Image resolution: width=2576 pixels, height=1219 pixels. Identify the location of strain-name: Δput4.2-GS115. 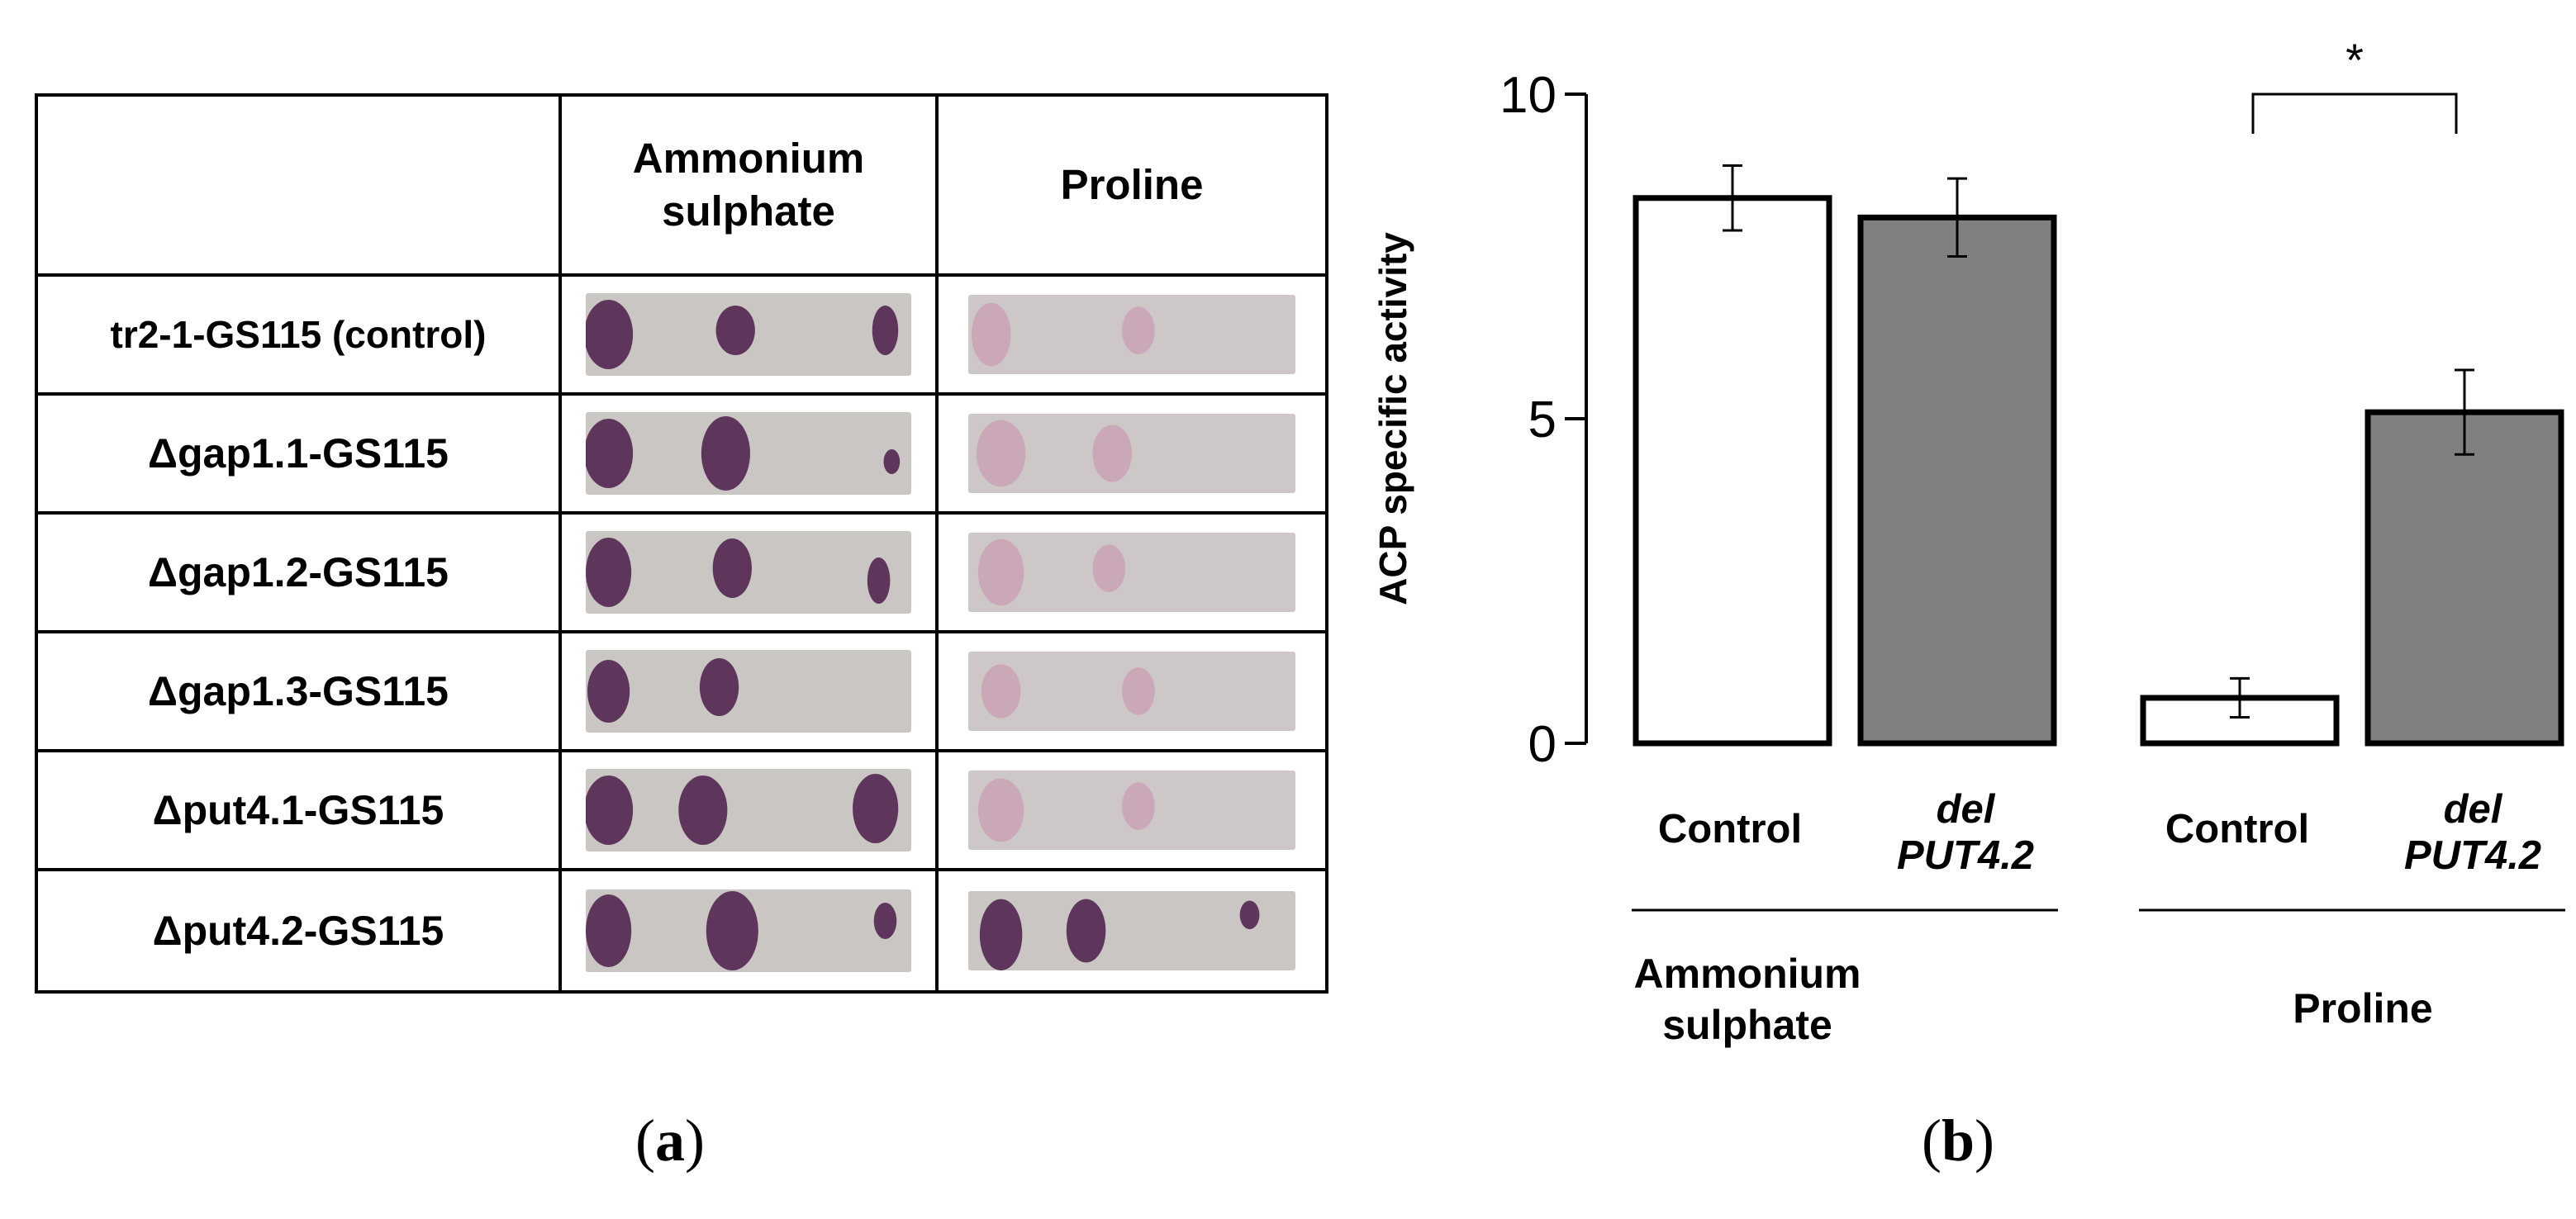
(298, 931).